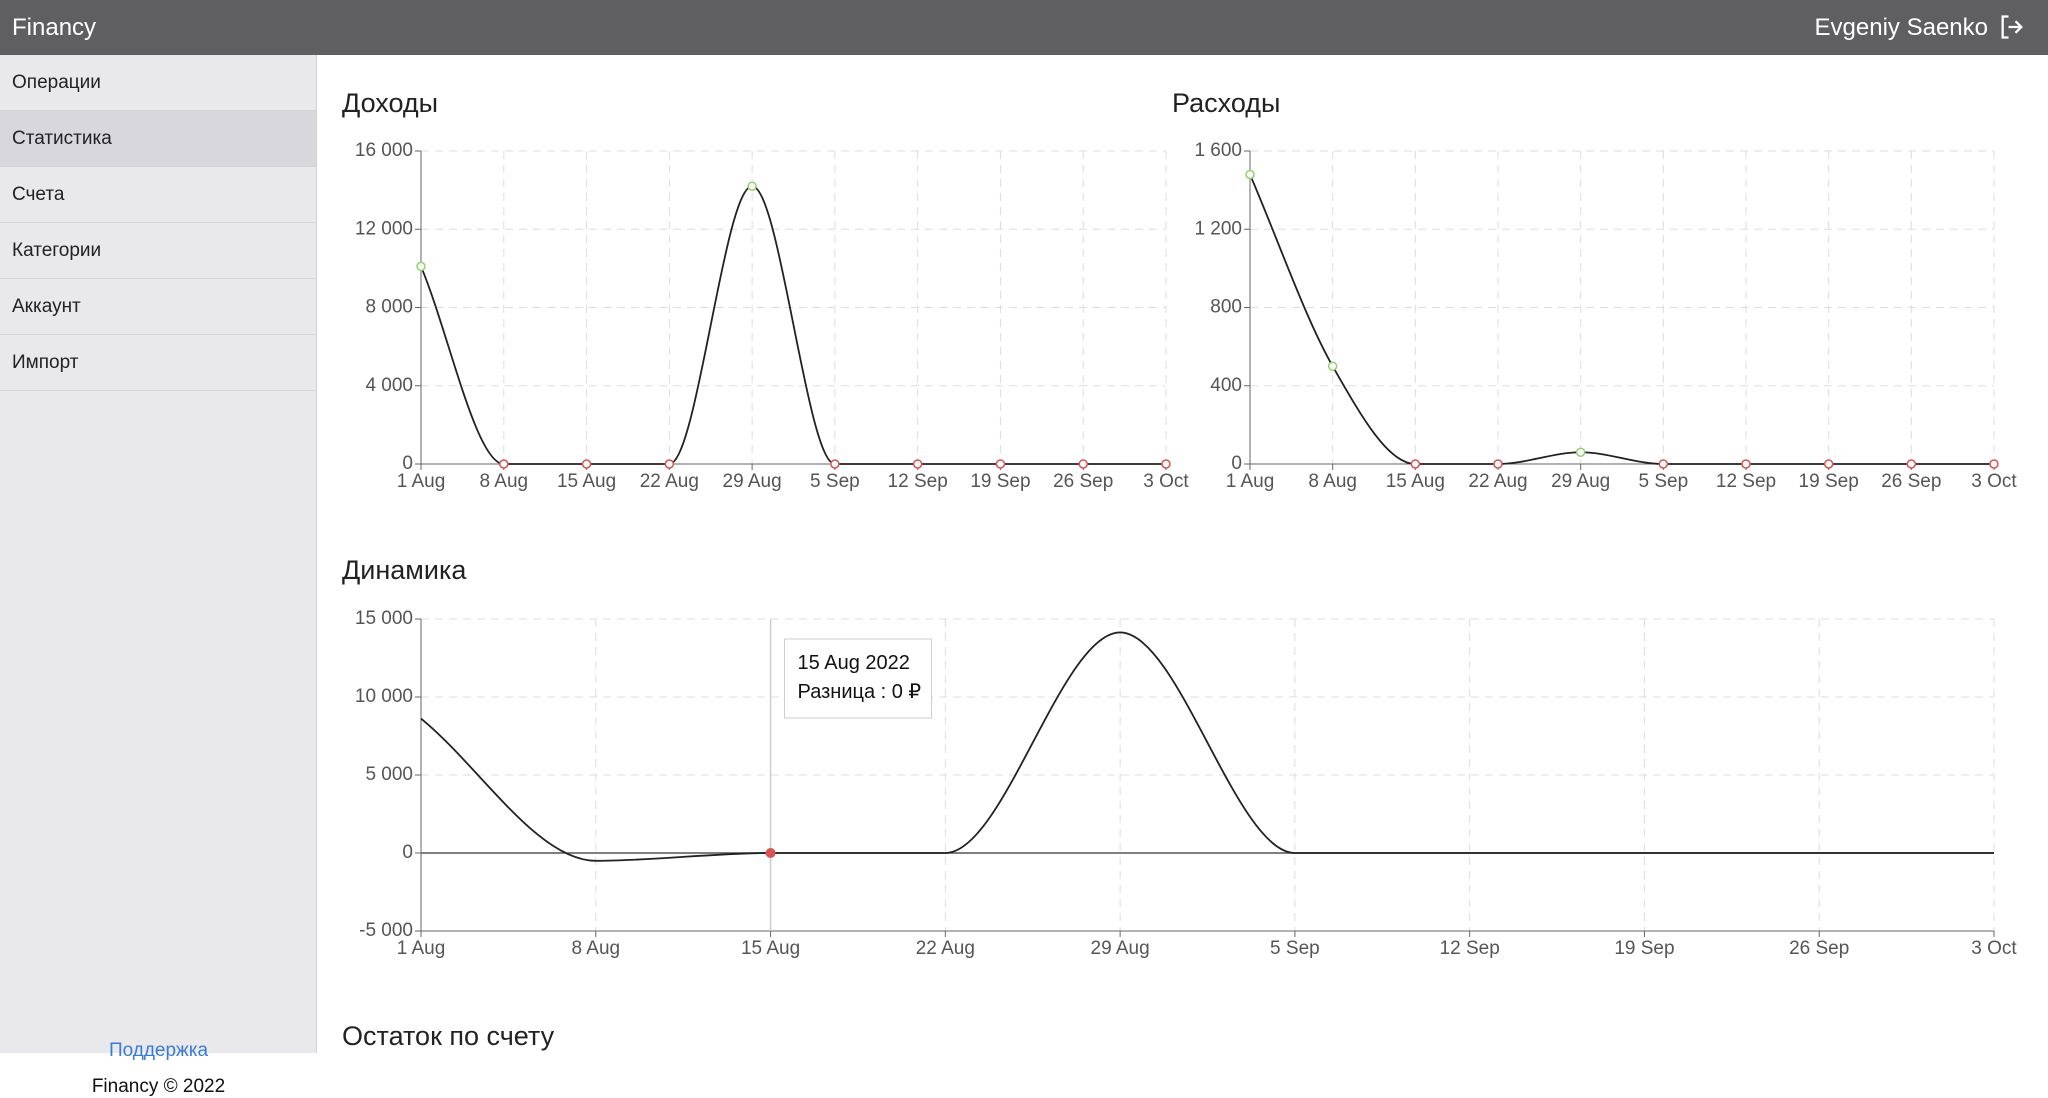 This screenshot has height=1098, width=2048. Describe the element at coordinates (390, 103) in the screenshot. I see `chart-title: Доходы` at that location.